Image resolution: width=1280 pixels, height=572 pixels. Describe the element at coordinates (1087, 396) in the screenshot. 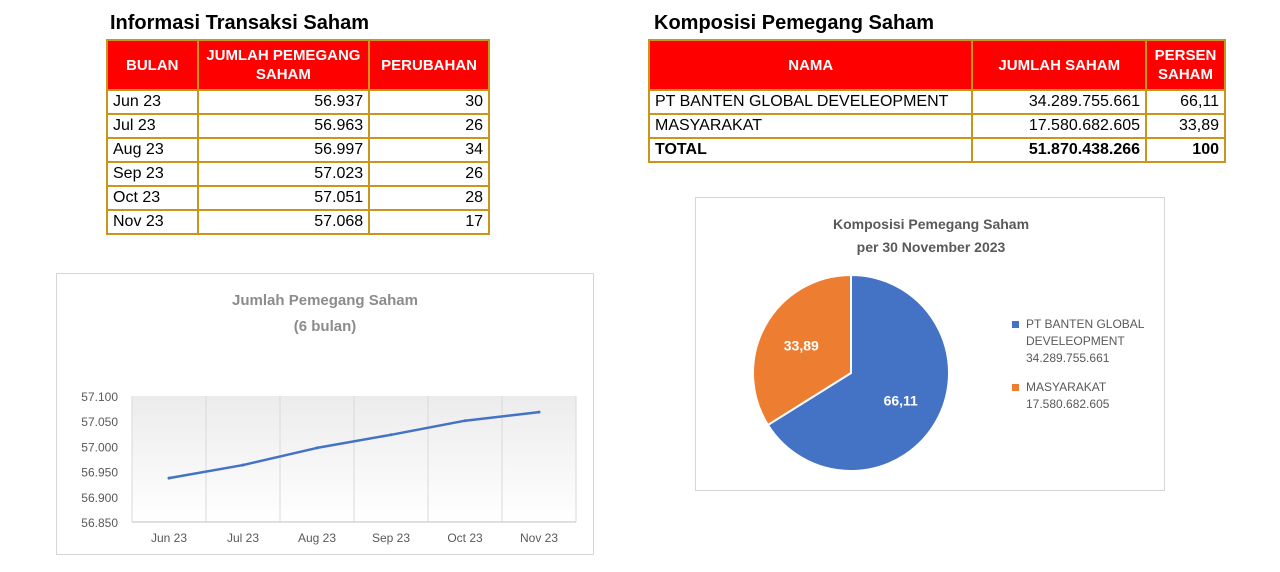

I see `legend-item-masyarakat: MASYARAKAT 17.580.682.605` at that location.